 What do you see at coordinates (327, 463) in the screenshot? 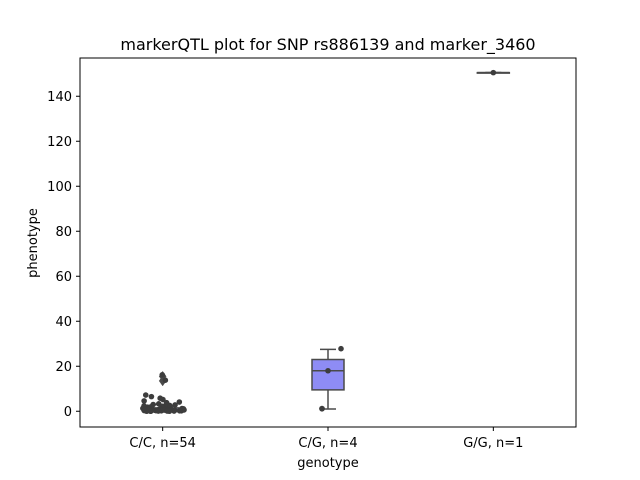
I see `x-axis-label: genotype` at bounding box center [327, 463].